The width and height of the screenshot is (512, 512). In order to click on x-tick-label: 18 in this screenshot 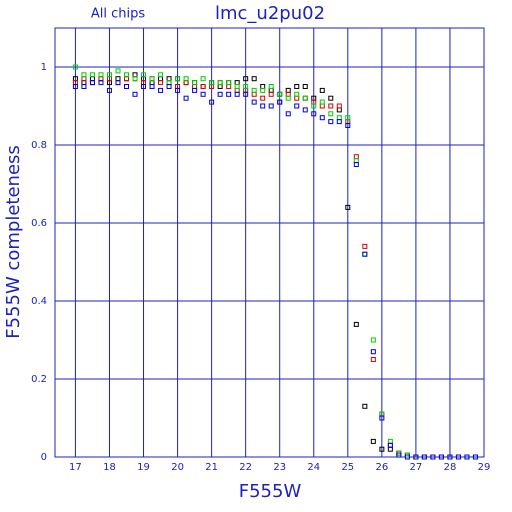, I will do `click(109, 467)`.